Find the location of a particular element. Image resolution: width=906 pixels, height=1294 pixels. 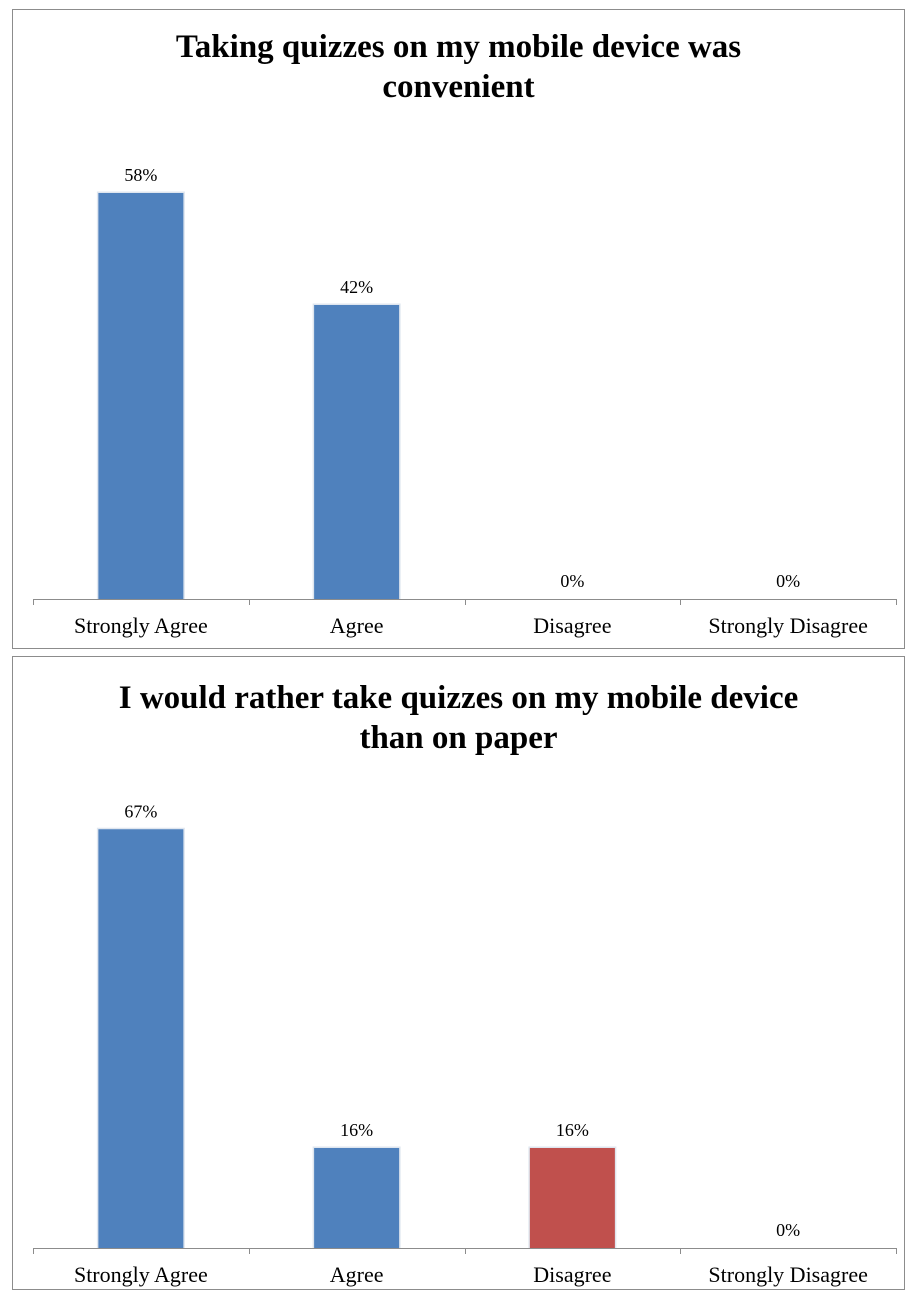

data-label: 58% is located at coordinates (140, 175).